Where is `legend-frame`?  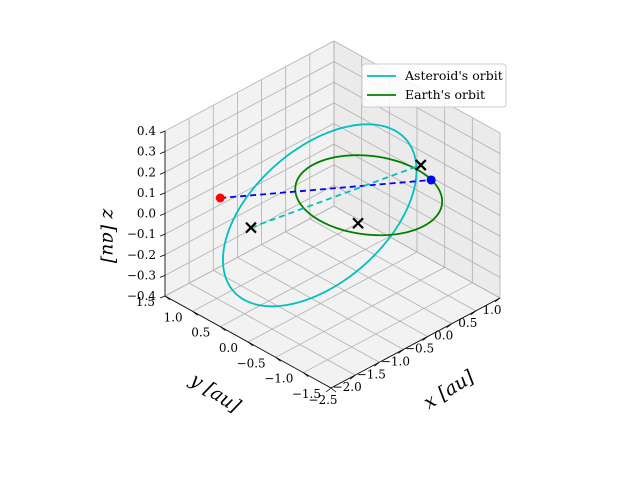
legend-frame is located at coordinates (434, 85).